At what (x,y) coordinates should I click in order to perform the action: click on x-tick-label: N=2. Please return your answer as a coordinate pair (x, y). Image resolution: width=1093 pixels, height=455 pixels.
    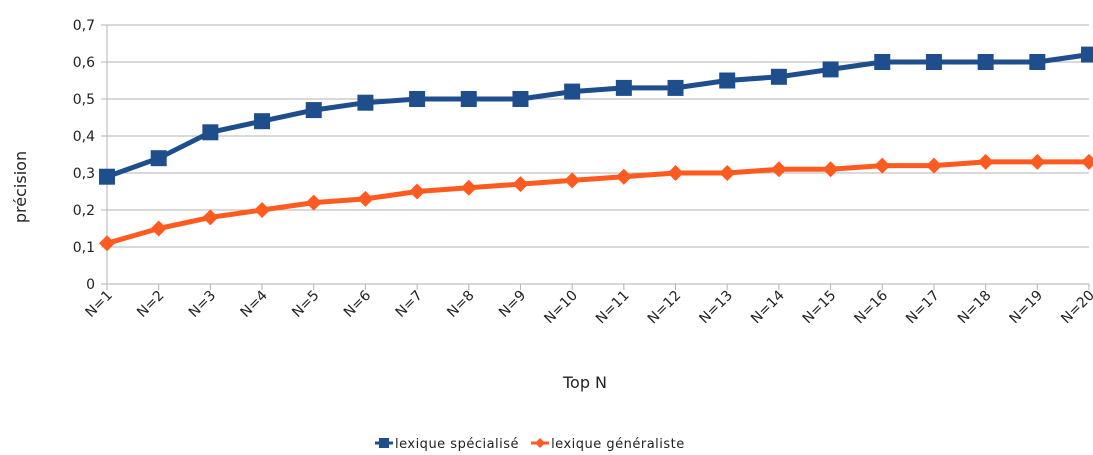
    Looking at the image, I should click on (150, 304).